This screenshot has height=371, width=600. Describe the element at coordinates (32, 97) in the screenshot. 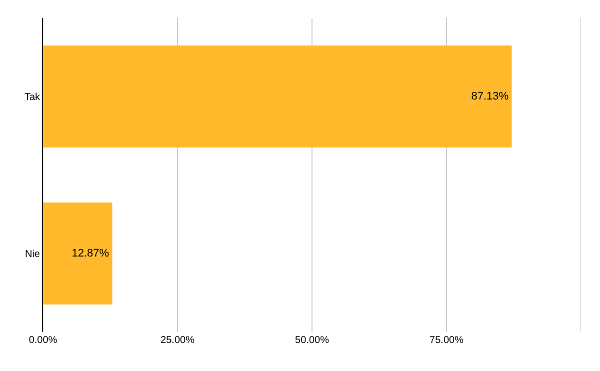

I see `y-tick-label: Tak` at that location.